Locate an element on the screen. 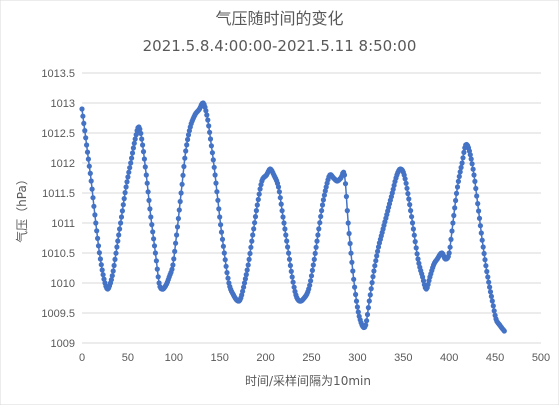 The height and width of the screenshot is (405, 559). chart-title: 气压随时间的变化 is located at coordinates (279, 18).